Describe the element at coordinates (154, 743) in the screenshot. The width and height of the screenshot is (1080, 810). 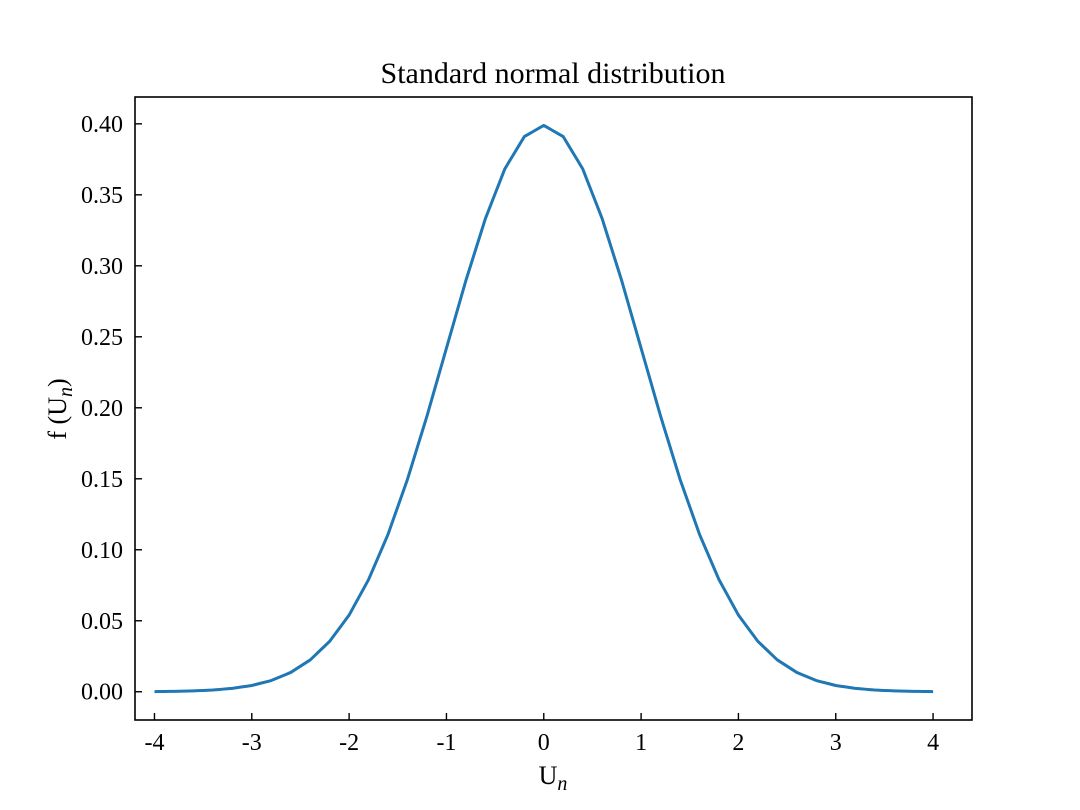
I see `x-tick-label: -4` at that location.